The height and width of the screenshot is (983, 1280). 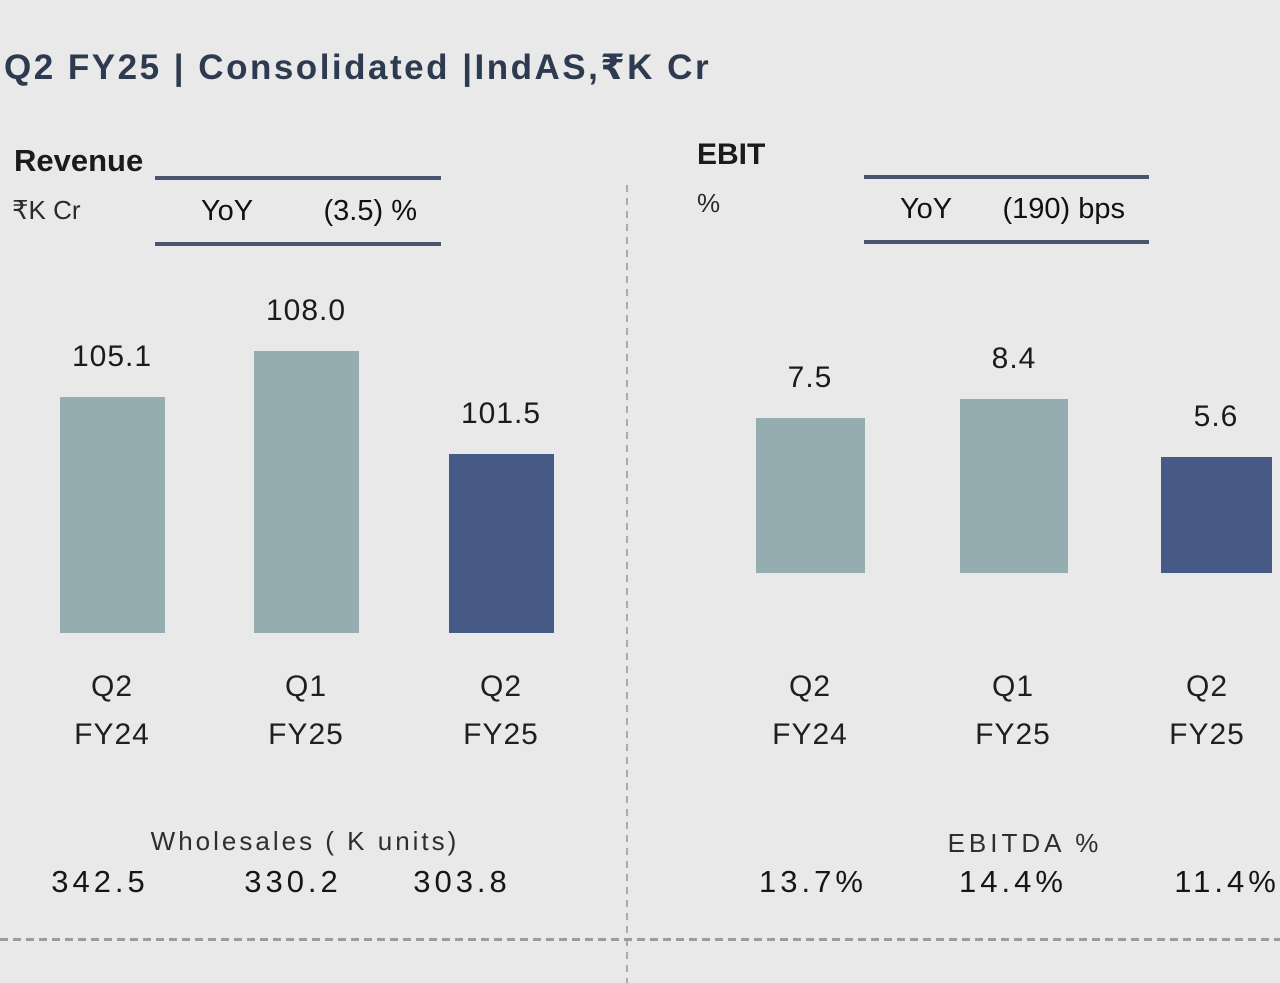 What do you see at coordinates (627, 584) in the screenshot?
I see `vertical-dashed-divider` at bounding box center [627, 584].